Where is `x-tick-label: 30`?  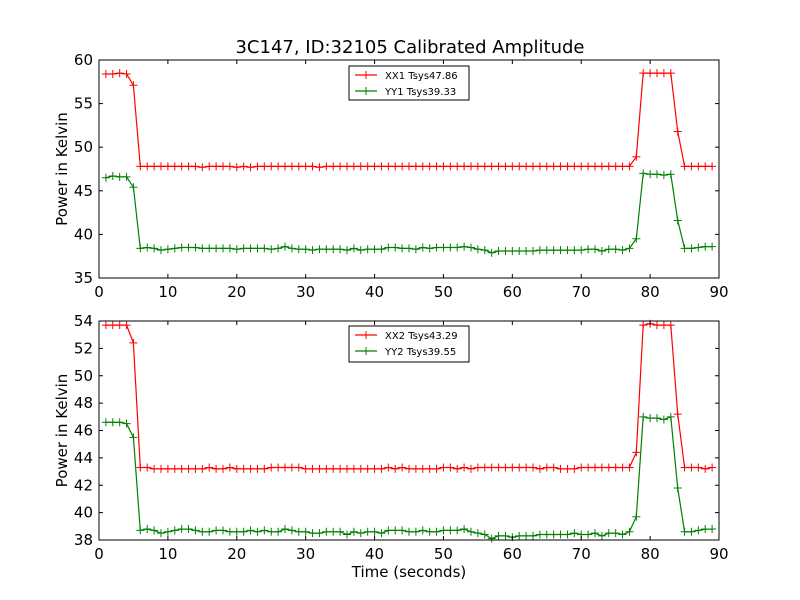 x-tick-label: 30 is located at coordinates (305, 554).